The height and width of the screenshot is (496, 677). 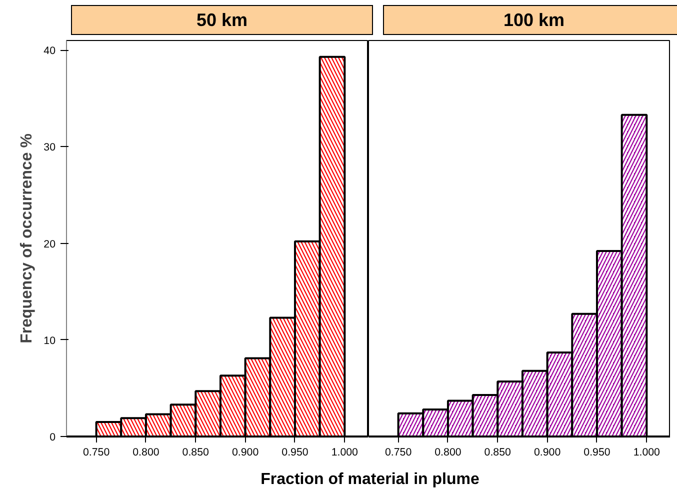 I want to click on y-tick-label: 20, so click(x=50, y=244).